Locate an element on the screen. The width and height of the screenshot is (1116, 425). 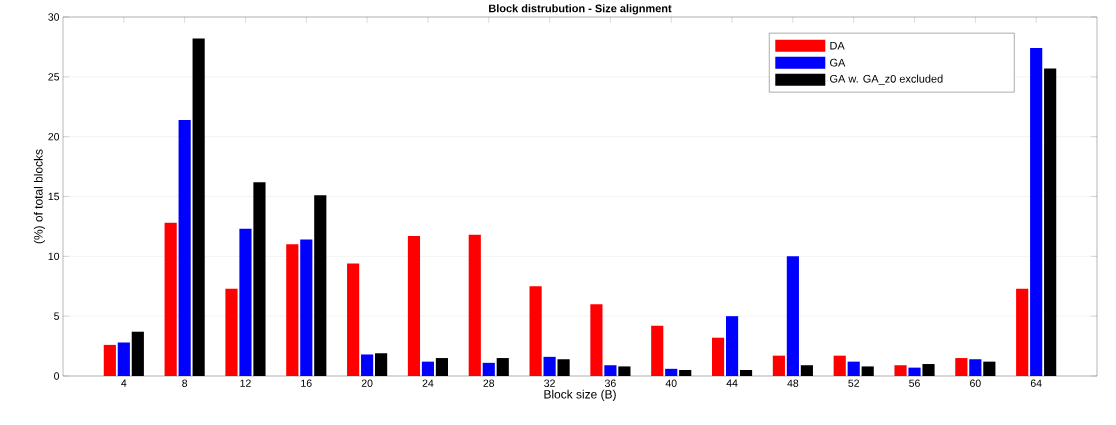
x-tick-label: 16 is located at coordinates (306, 383).